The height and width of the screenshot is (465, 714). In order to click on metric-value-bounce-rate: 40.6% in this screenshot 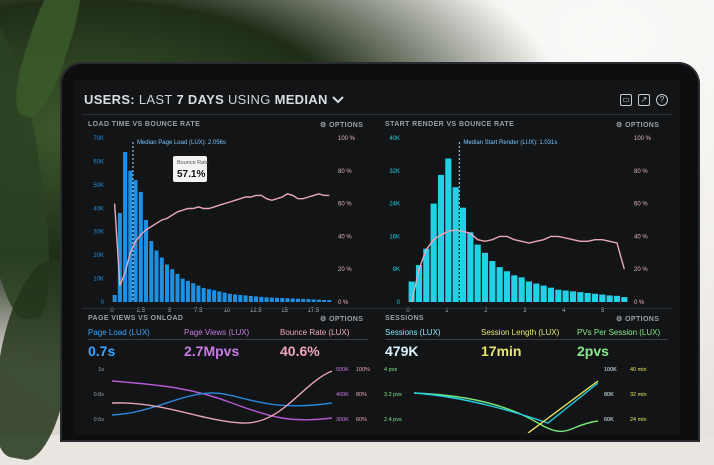, I will do `click(300, 351)`.